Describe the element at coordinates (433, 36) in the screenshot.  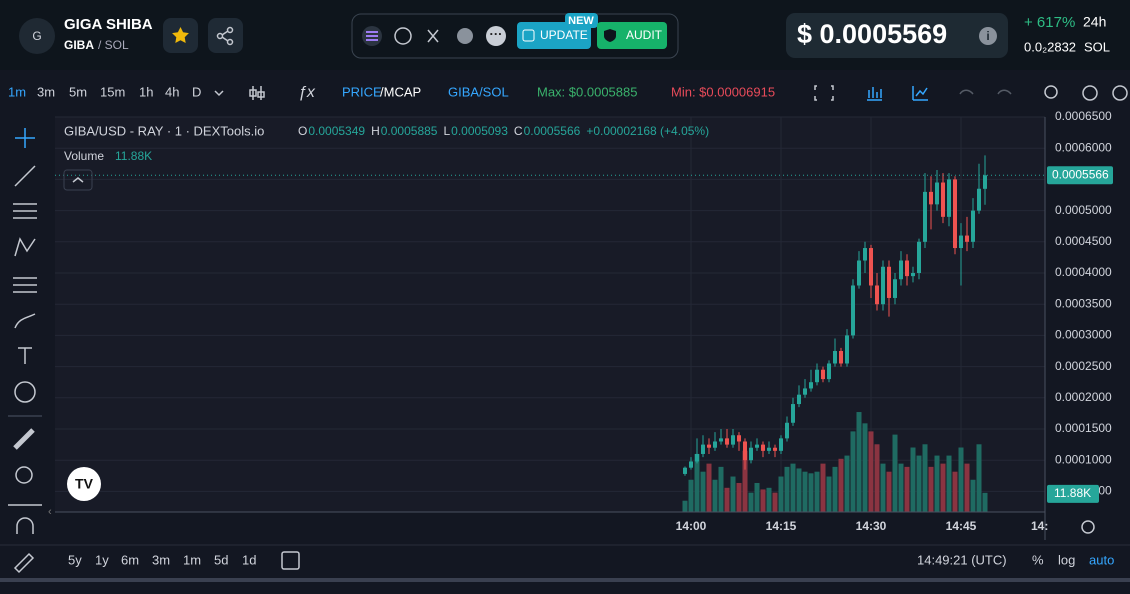
I see `x-link` at that location.